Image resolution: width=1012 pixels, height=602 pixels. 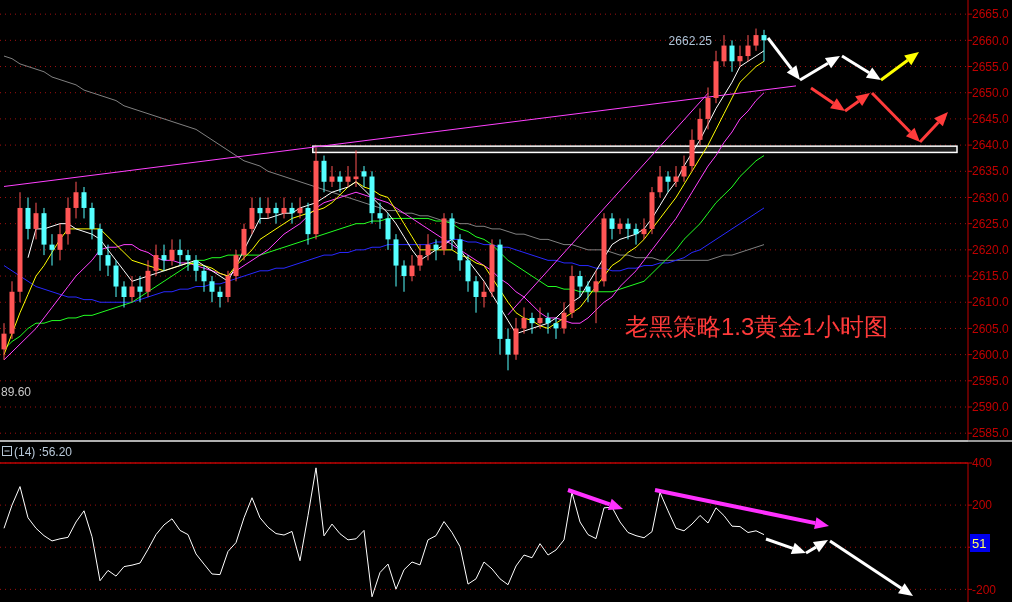 I want to click on text: 51, so click(x=979, y=543).